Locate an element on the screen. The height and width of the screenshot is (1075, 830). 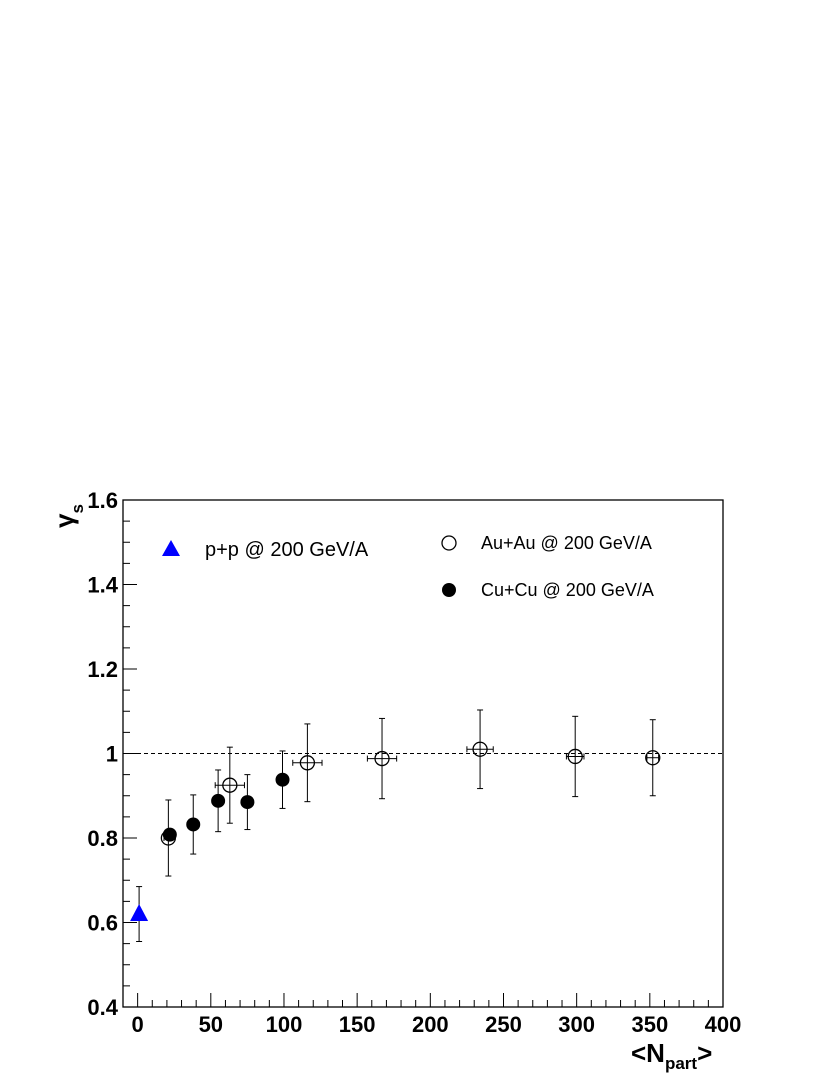
y-tick-label: 0.8 is located at coordinates (102, 838).